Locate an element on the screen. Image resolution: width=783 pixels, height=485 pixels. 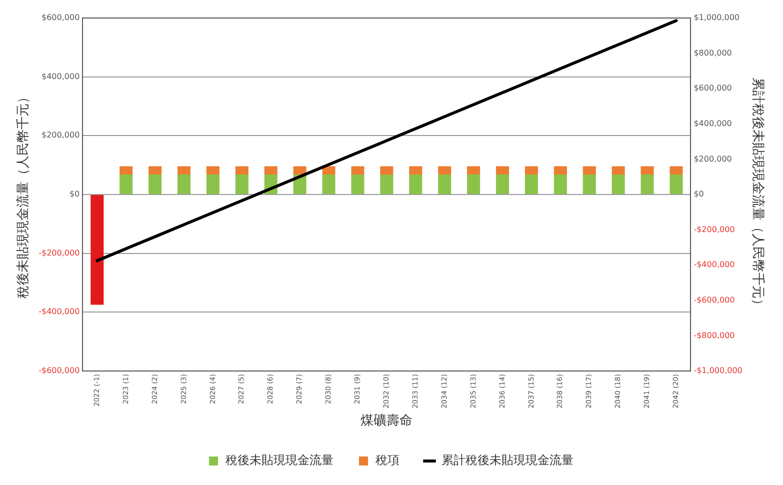
y2-tick-label: -$1,000,000 is located at coordinates (718, 371).